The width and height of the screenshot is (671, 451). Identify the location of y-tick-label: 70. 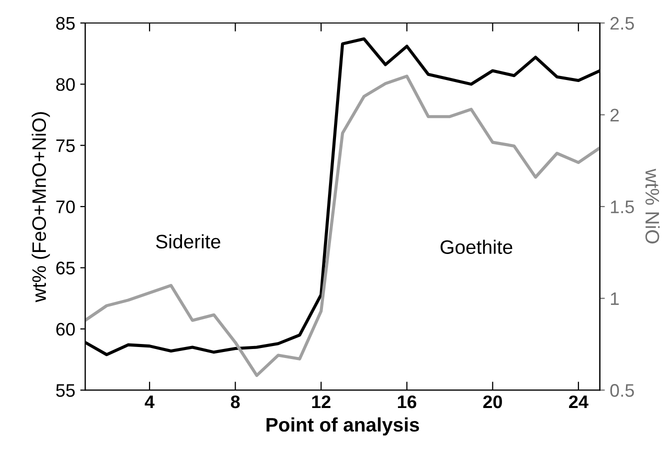
(65, 207).